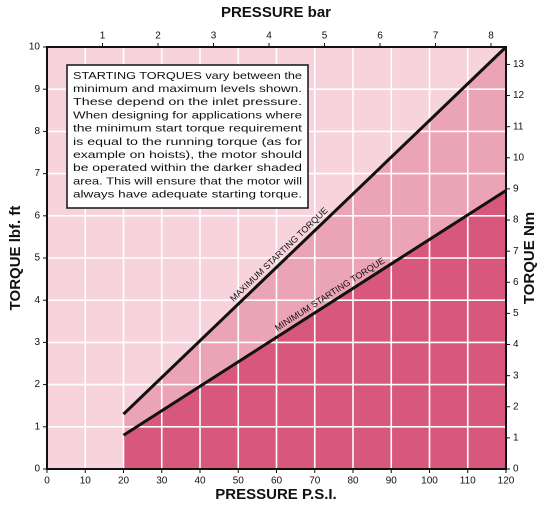 The image size is (539, 506). What do you see at coordinates (506, 481) in the screenshot?
I see `x-tick-label: 120` at bounding box center [506, 481].